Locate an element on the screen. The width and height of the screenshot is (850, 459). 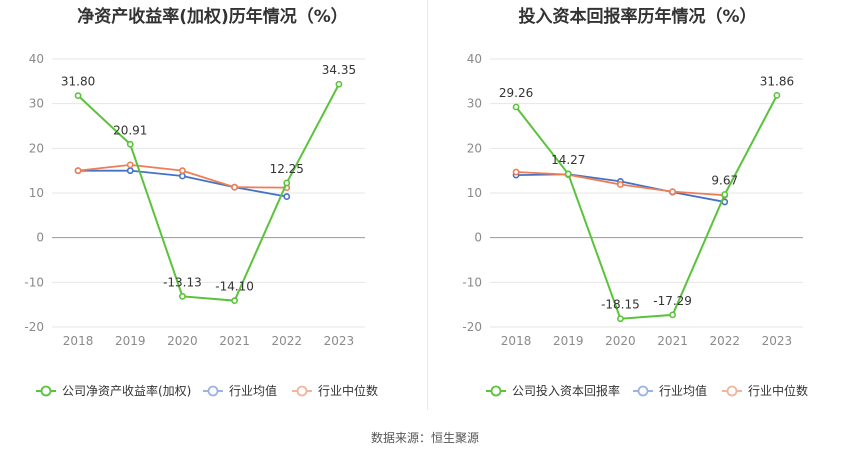
data-source: 数据来源：恒生聚源 is located at coordinates (424, 438).